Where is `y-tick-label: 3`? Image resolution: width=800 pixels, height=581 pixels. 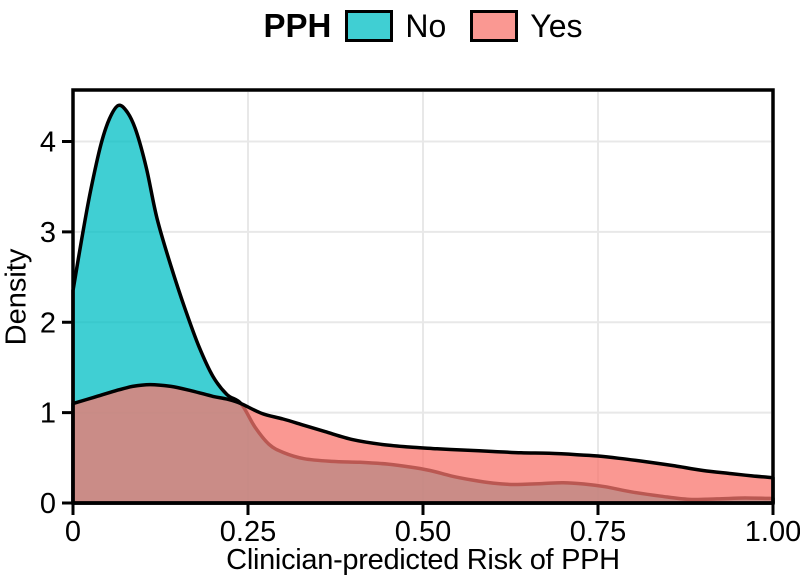 y-tick-label: 3 is located at coordinates (48, 233).